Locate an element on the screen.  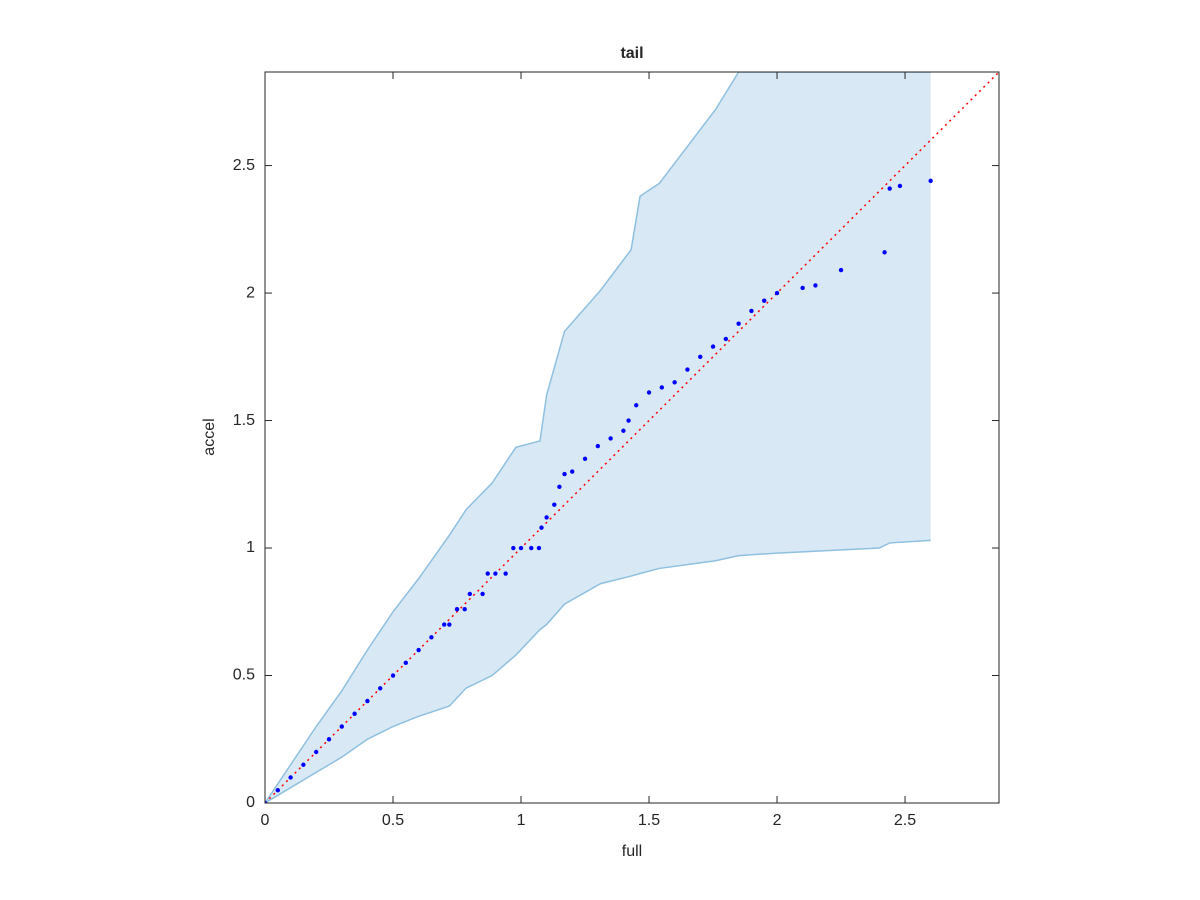
x-axis-label: full is located at coordinates (632, 851).